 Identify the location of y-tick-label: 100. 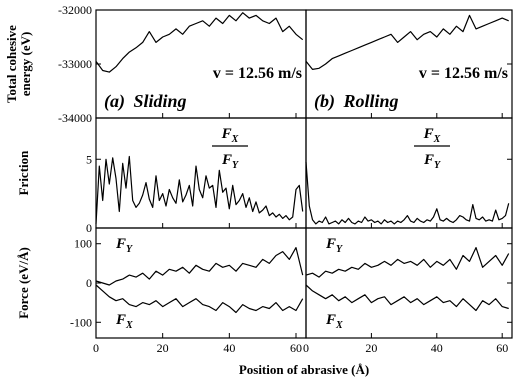
(83, 244).